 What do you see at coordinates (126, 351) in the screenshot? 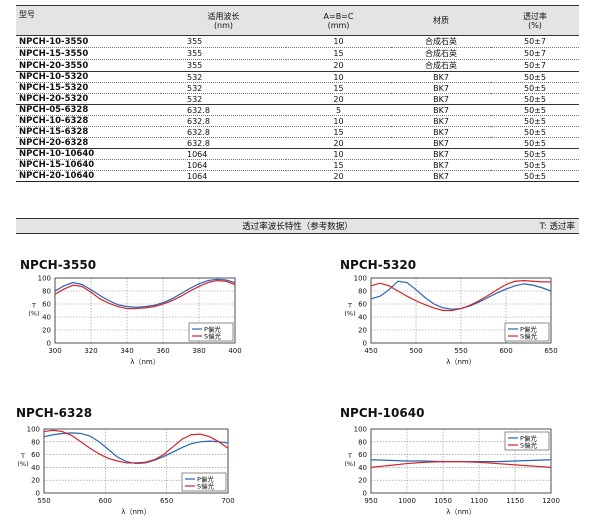
I see `x-tick-label: 340` at bounding box center [126, 351].